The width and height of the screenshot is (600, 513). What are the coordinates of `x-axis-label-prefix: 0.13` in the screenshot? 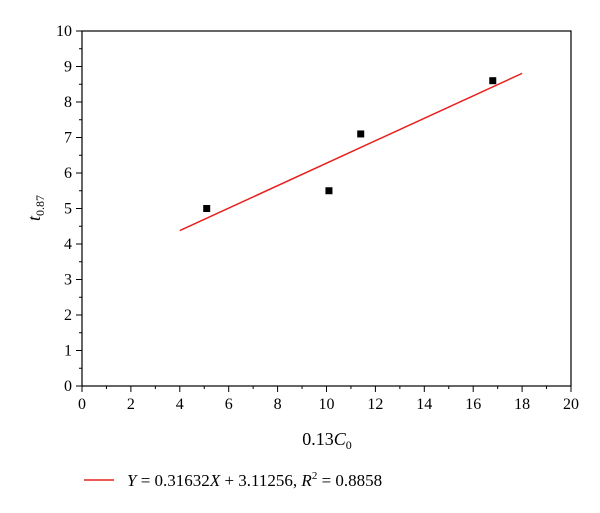 It's located at (318, 439).